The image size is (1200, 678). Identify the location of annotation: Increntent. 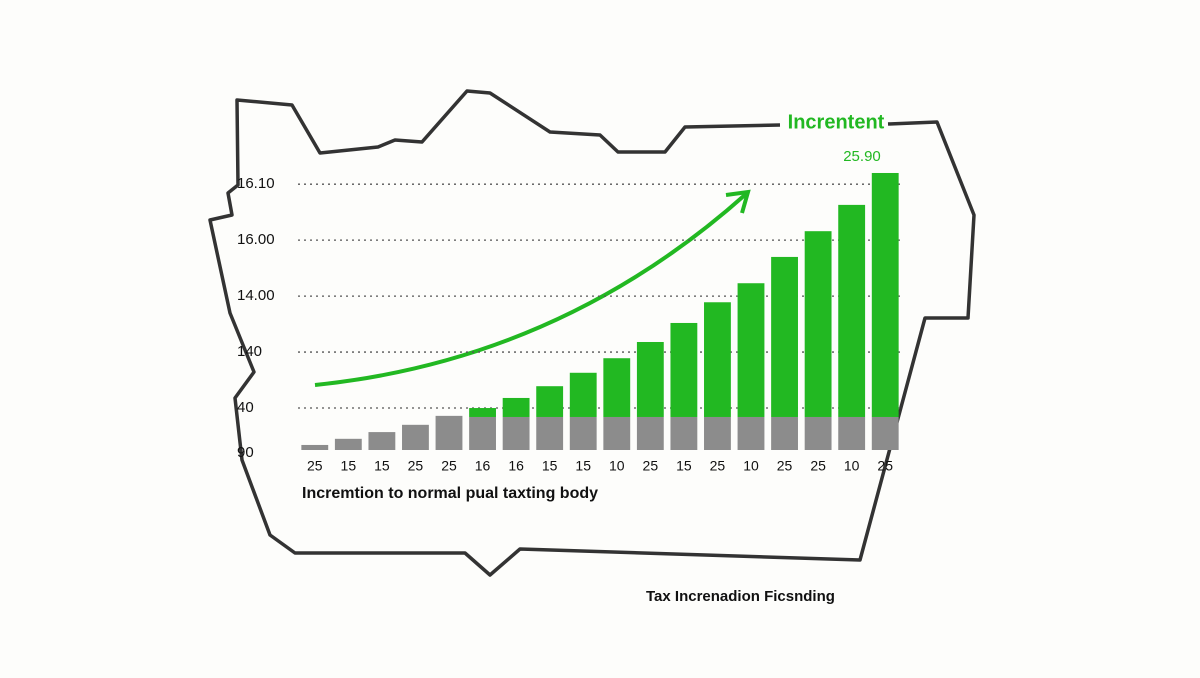
(836, 122).